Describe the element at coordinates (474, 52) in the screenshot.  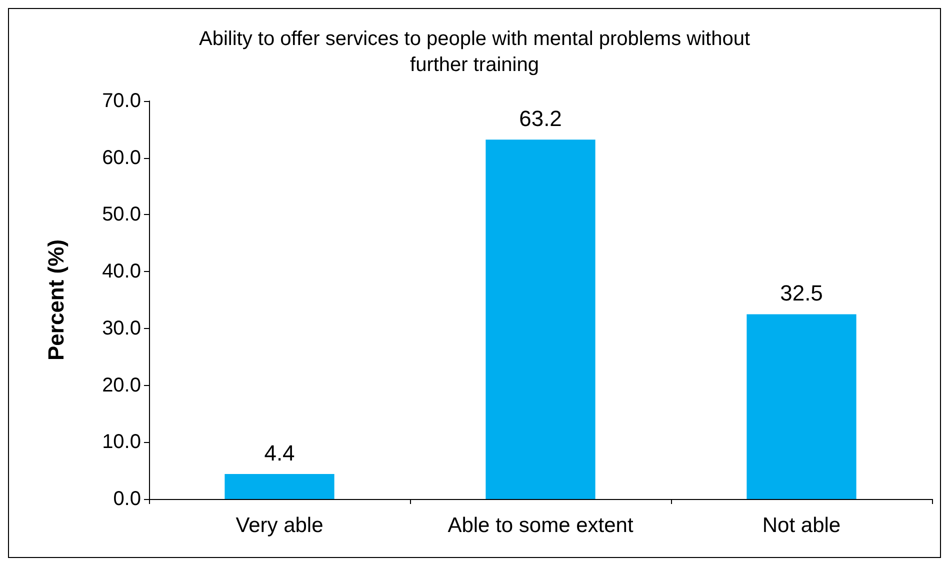
I see `chart-title: Ability to offer services to people with mental problems without further training` at that location.